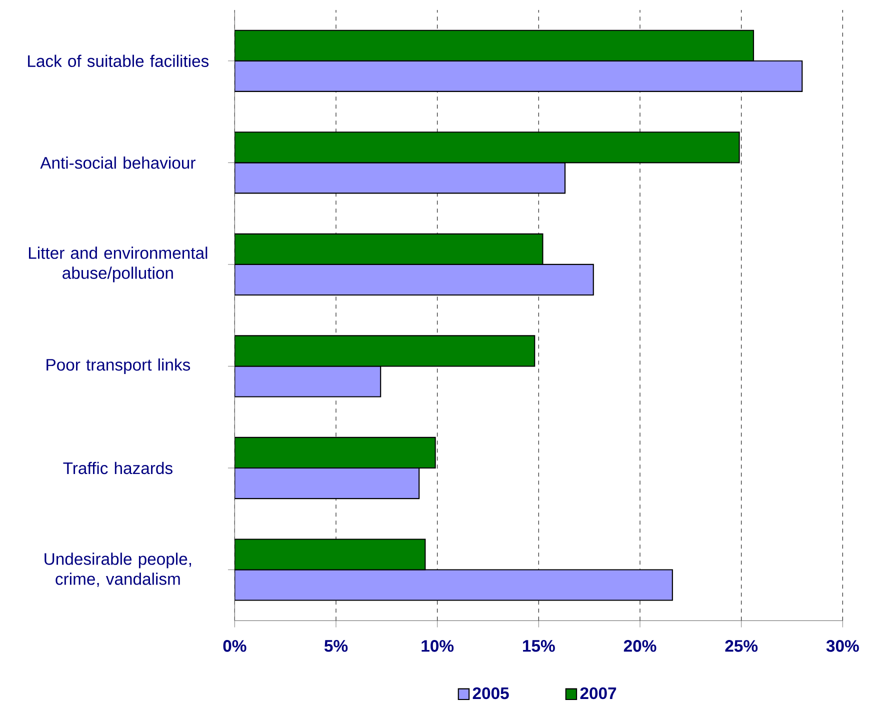 The image size is (875, 722). Describe the element at coordinates (438, 646) in the screenshot. I see `x-tick-label: 10%` at that location.